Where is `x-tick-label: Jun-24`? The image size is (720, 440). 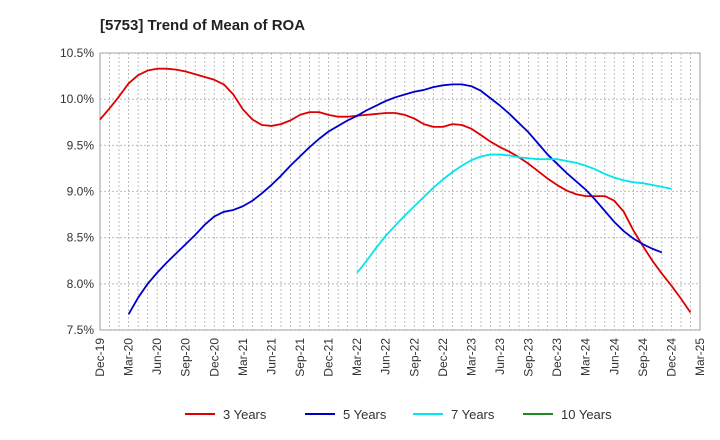
x-tick-label: Jun-24 is located at coordinates (614, 356).